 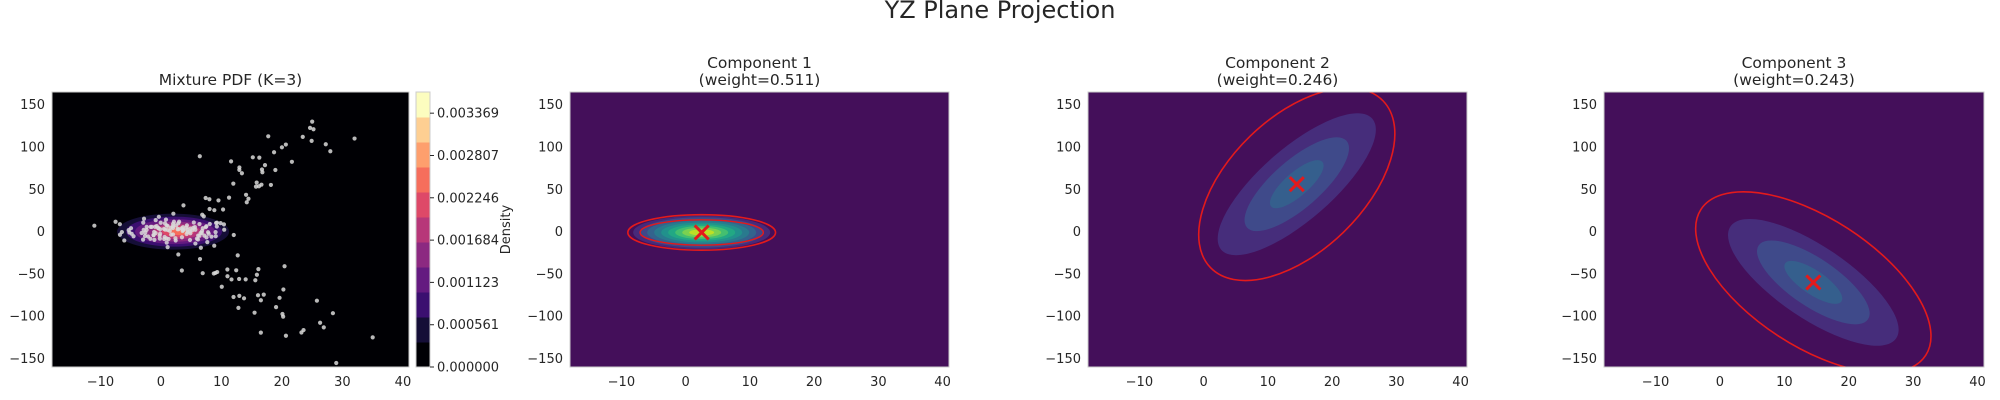 What do you see at coordinates (230, 80) in the screenshot?
I see `panel-title: Mixture PDF (K=3)` at bounding box center [230, 80].